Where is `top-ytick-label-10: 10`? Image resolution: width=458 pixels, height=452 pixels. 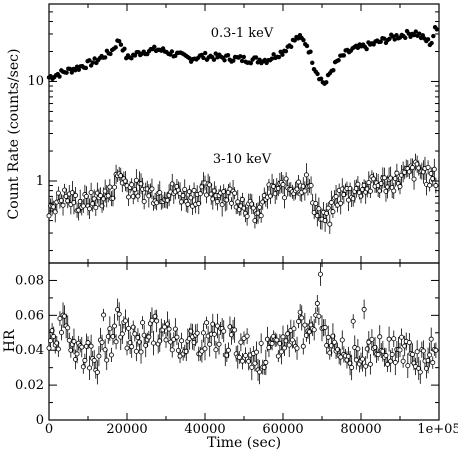 top-ytick-label-10: 10 is located at coordinates (35, 81).